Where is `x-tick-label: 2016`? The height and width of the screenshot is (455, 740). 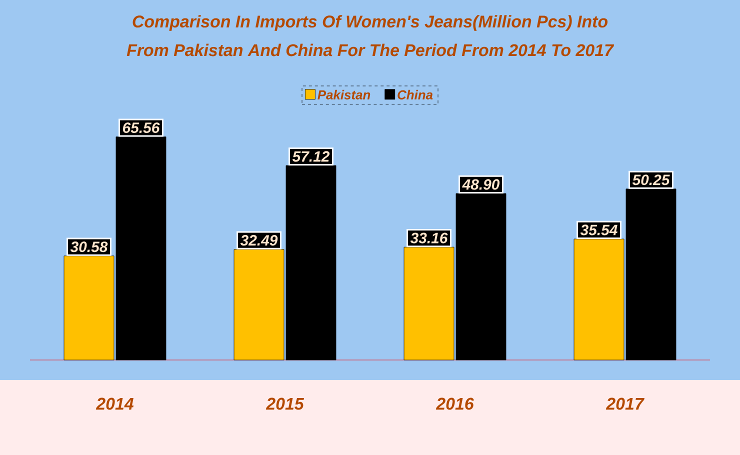
x-tick-label: 2016 is located at coordinates (455, 404).